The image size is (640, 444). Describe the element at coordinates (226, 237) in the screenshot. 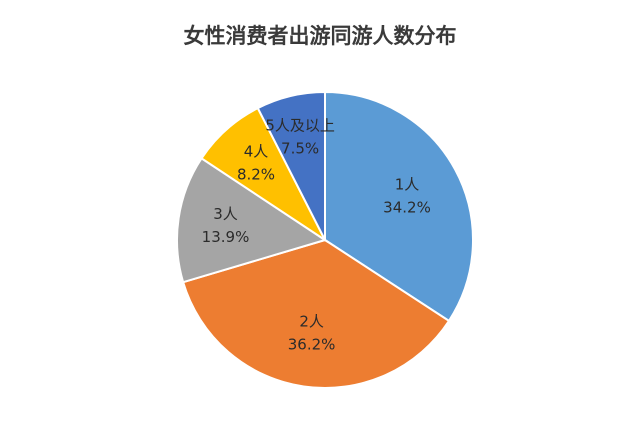

I see `slice-value-label: 13.9%` at that location.